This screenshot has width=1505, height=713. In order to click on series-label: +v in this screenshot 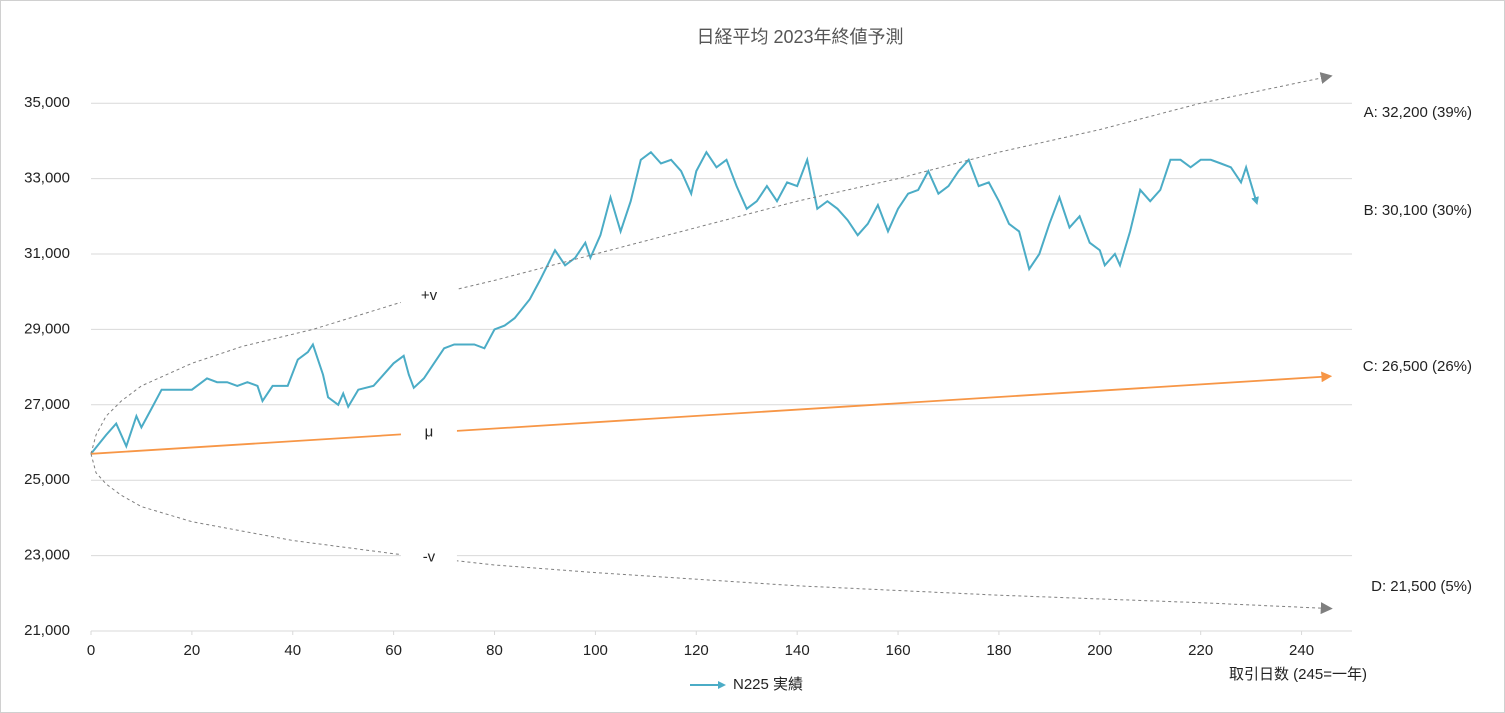, I will do `click(429, 295)`.